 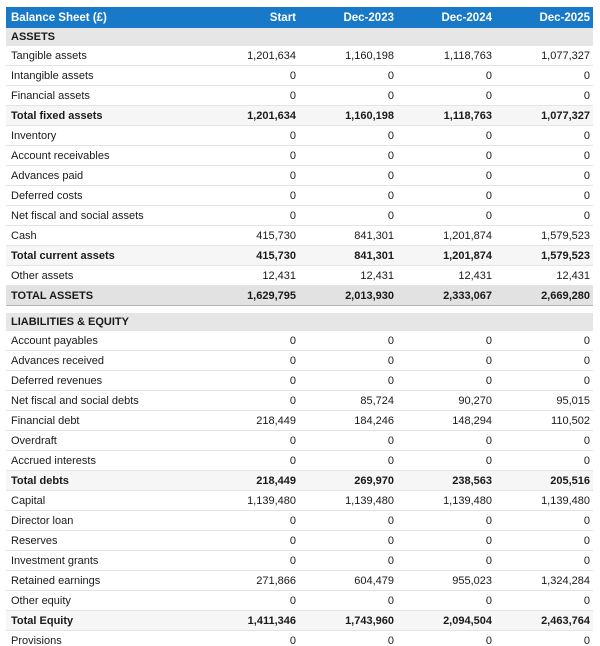 I want to click on table-row: LIABILITIES & EQUITY, so click(x=299, y=322).